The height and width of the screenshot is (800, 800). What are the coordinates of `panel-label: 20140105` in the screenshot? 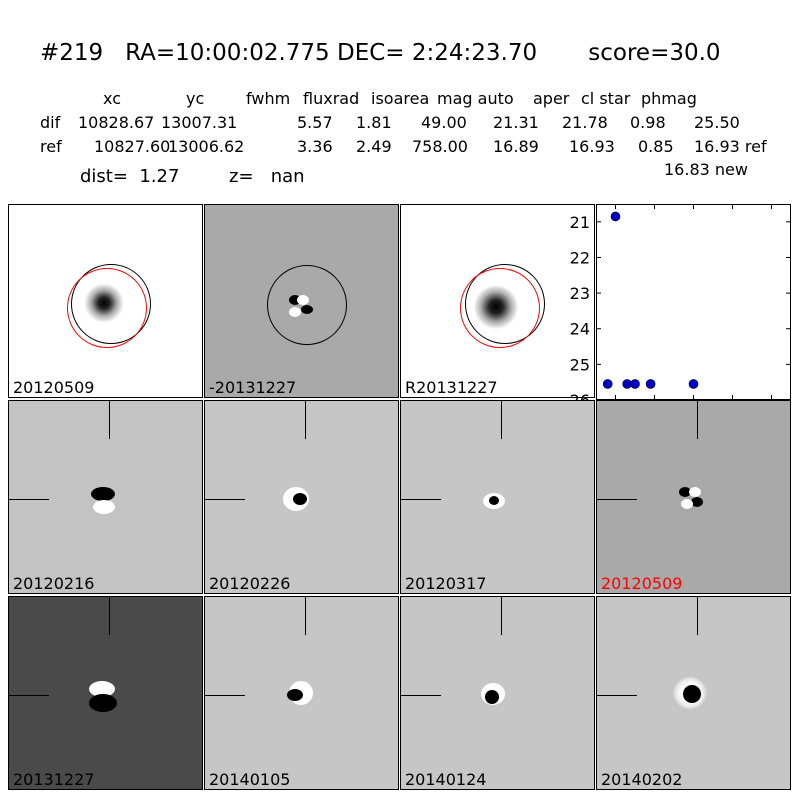 It's located at (250, 779).